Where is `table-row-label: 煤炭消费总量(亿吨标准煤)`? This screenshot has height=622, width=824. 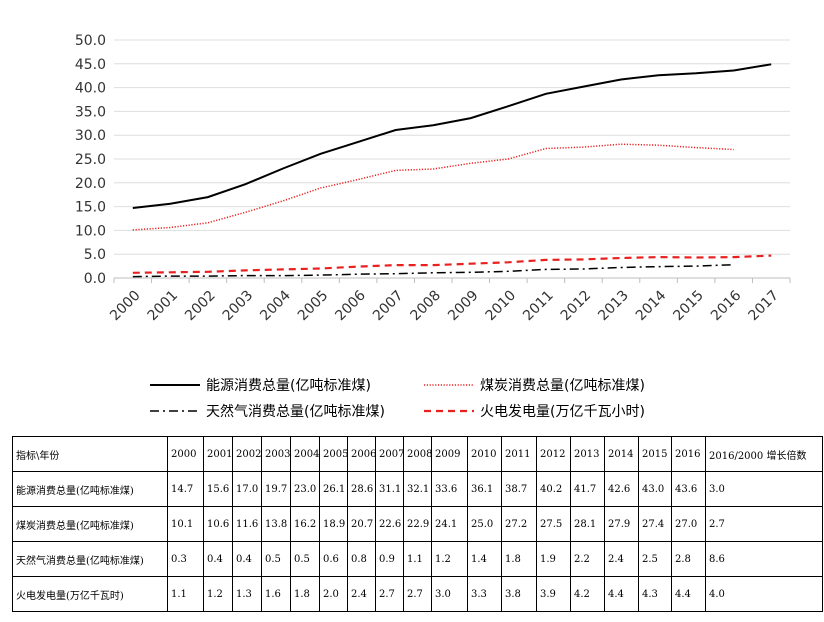 table-row-label: 煤炭消费总量(亿吨标准煤) is located at coordinates (90, 524).